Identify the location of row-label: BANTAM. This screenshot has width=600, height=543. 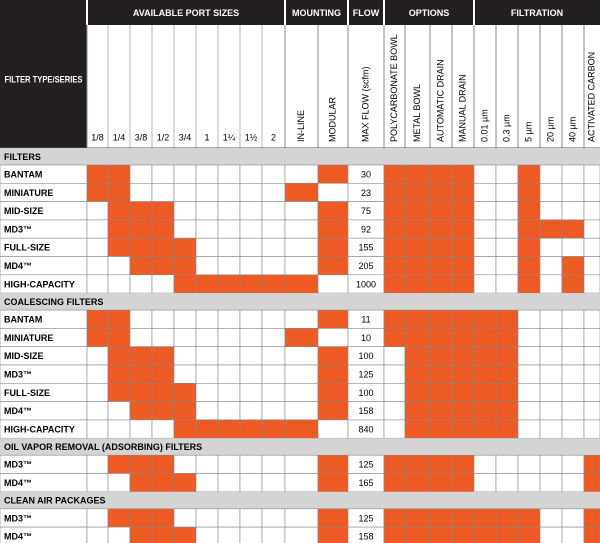
(23, 175).